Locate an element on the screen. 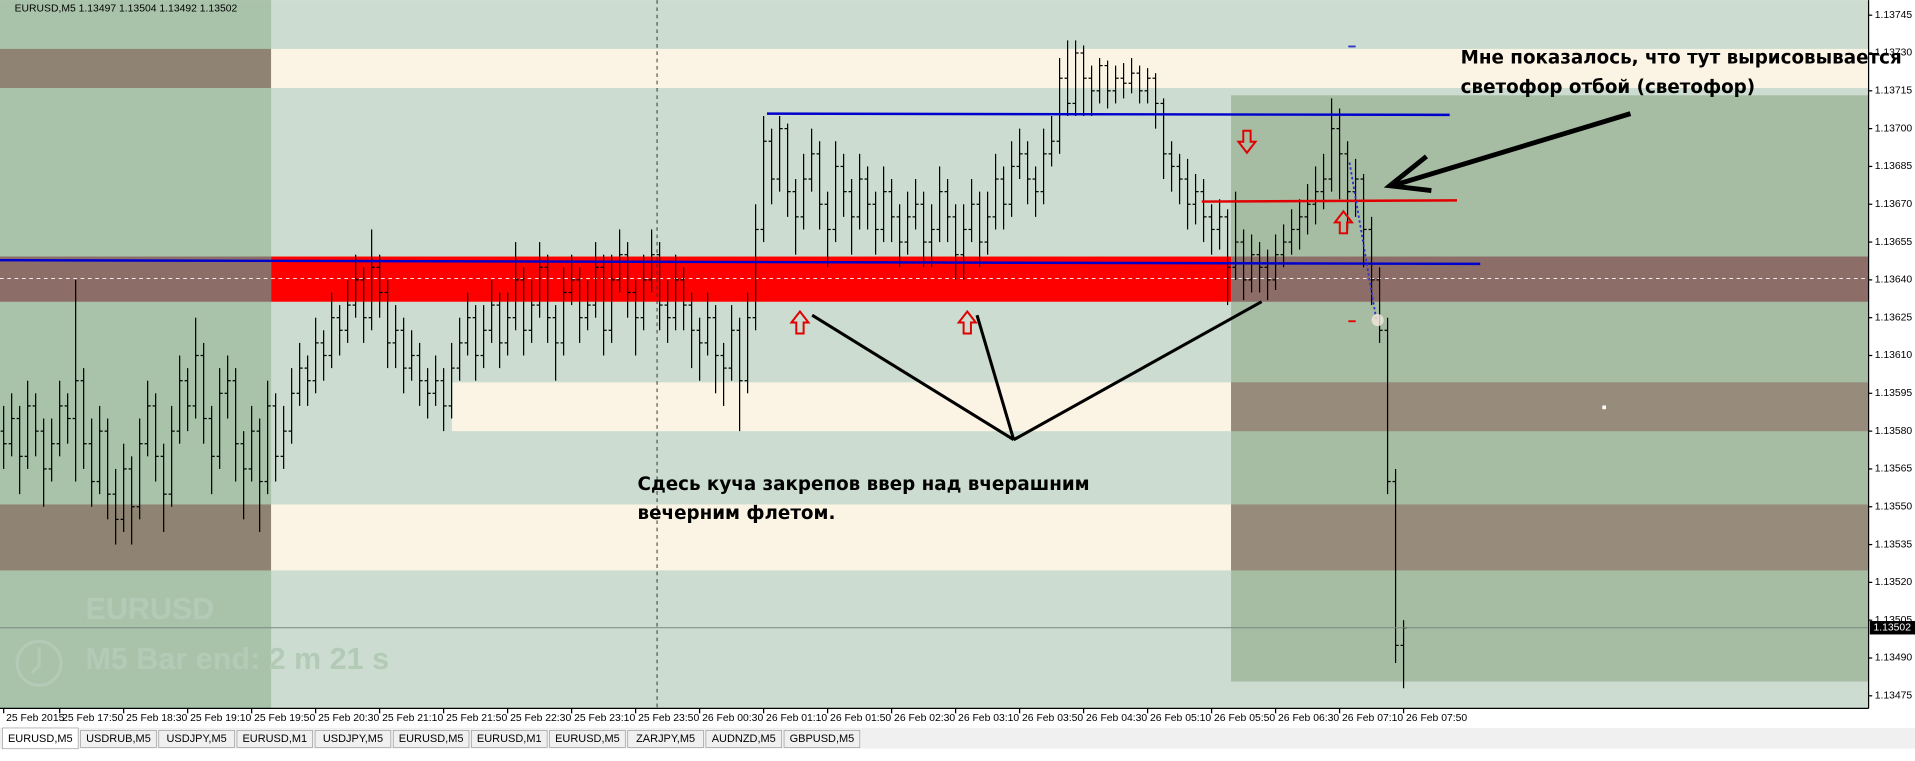 The height and width of the screenshot is (761, 1915). tab-label: GBPUSD,M5 is located at coordinates (822, 739).